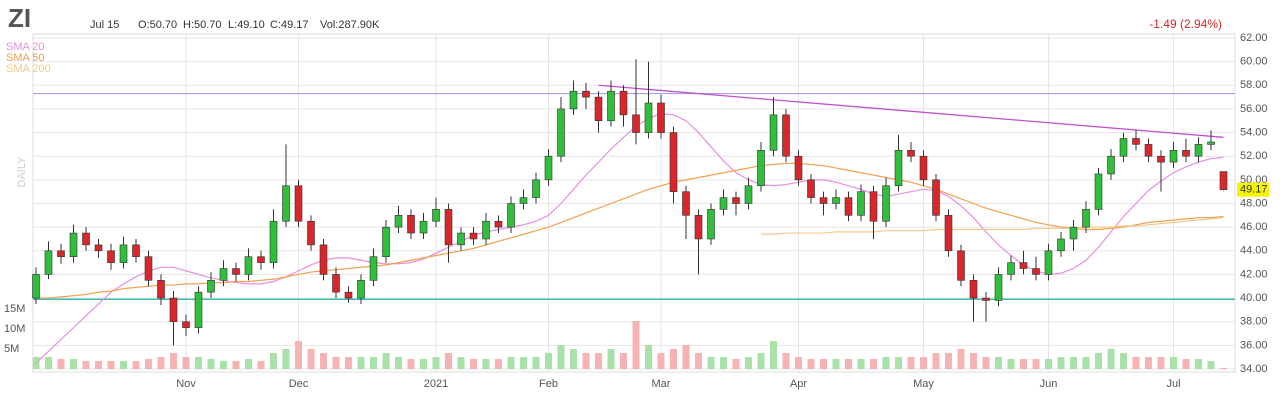 The height and width of the screenshot is (400, 1280). What do you see at coordinates (202, 25) in the screenshot?
I see `high: H:50.70` at bounding box center [202, 25].